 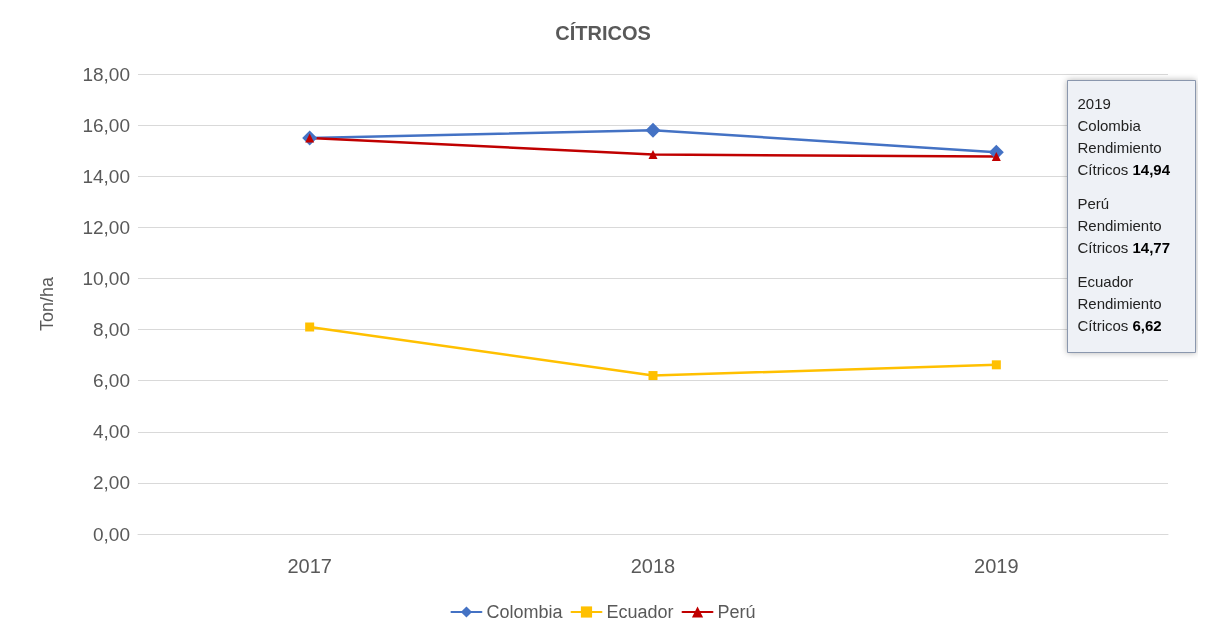 What do you see at coordinates (106, 176) in the screenshot?
I see `y-tick-label: 14,00` at bounding box center [106, 176].